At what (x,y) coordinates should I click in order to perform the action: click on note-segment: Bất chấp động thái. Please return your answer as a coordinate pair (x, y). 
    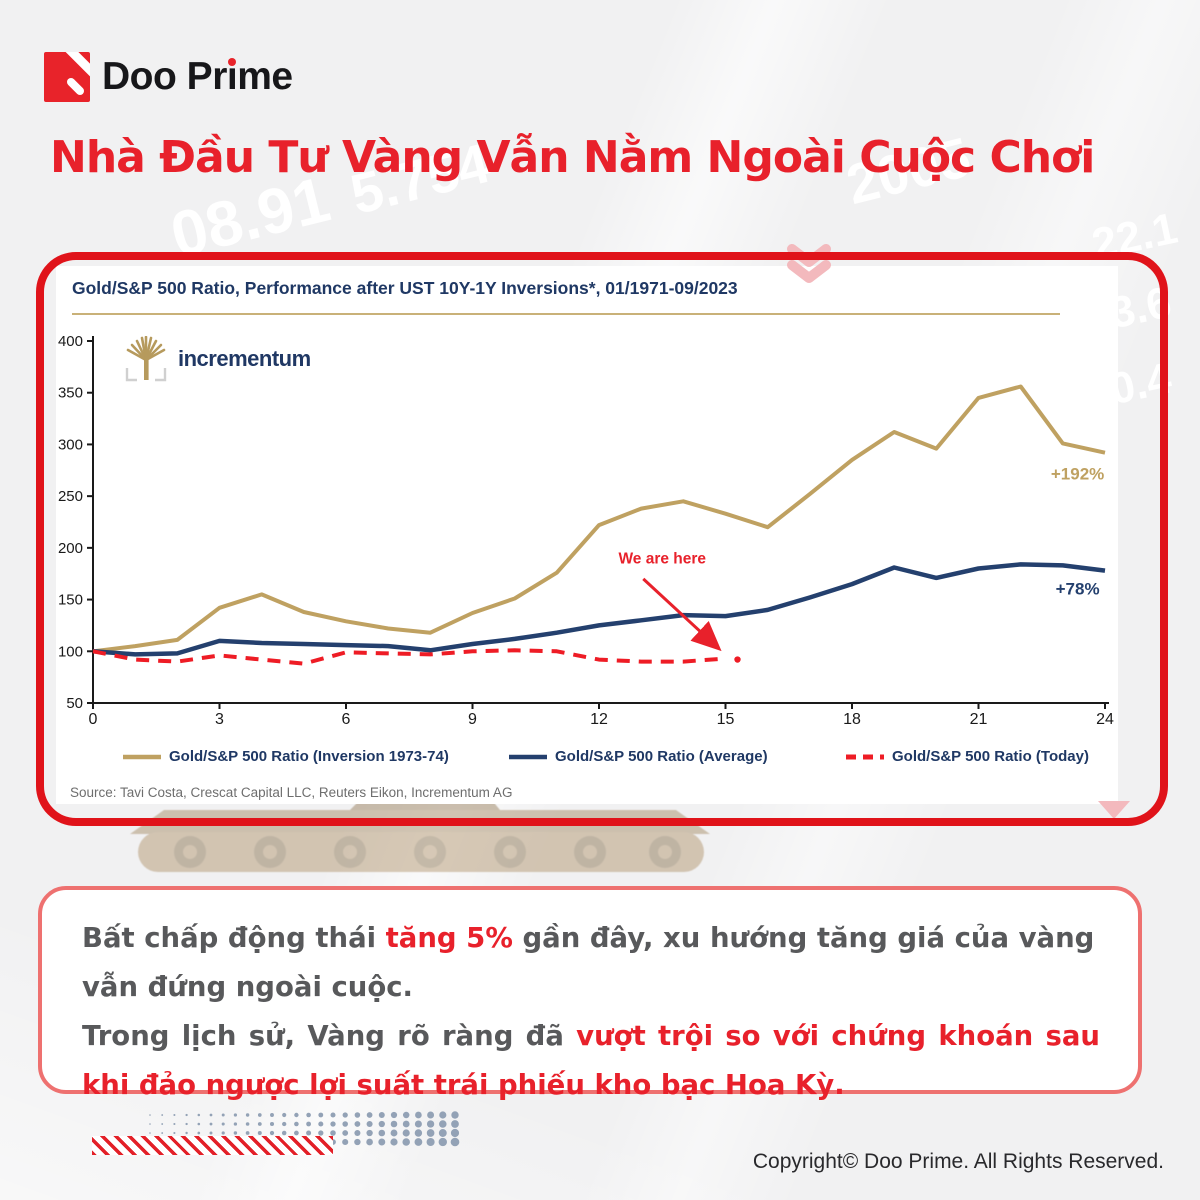
    Looking at the image, I should click on (234, 938).